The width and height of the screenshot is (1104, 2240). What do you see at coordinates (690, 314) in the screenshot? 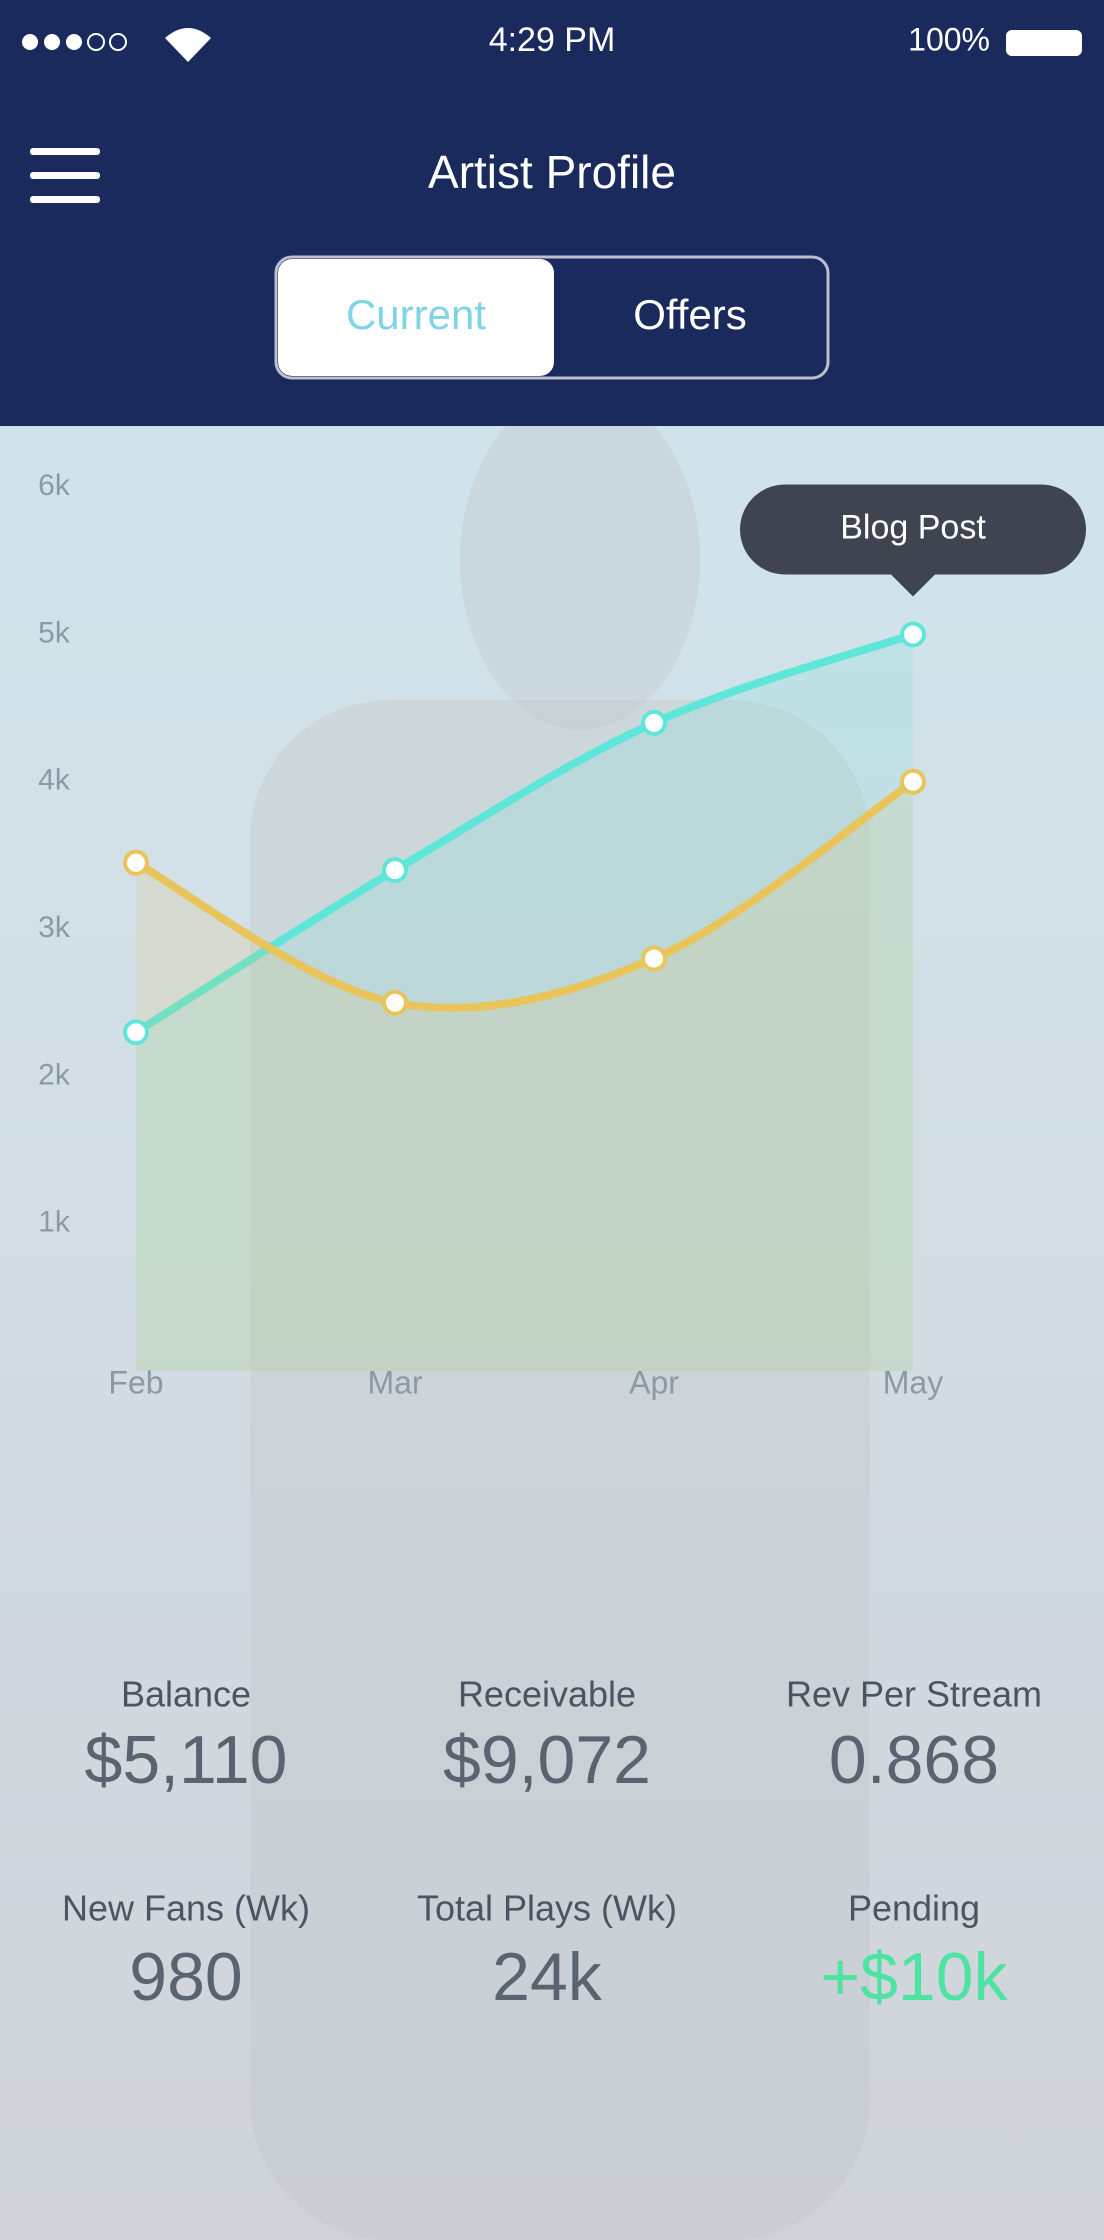
I see `tab-offers-label: Offers` at bounding box center [690, 314].